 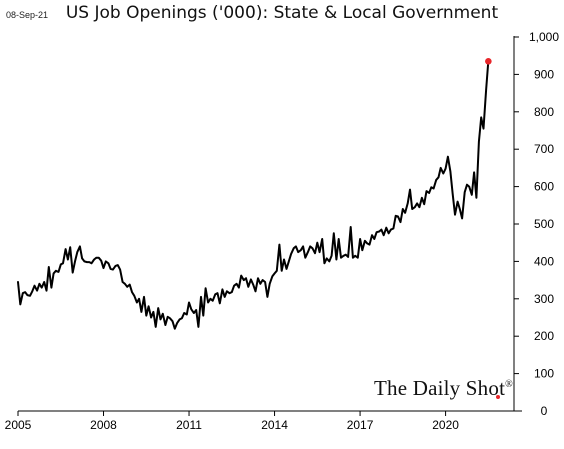 I want to click on latest-value-marker, so click(x=488, y=61).